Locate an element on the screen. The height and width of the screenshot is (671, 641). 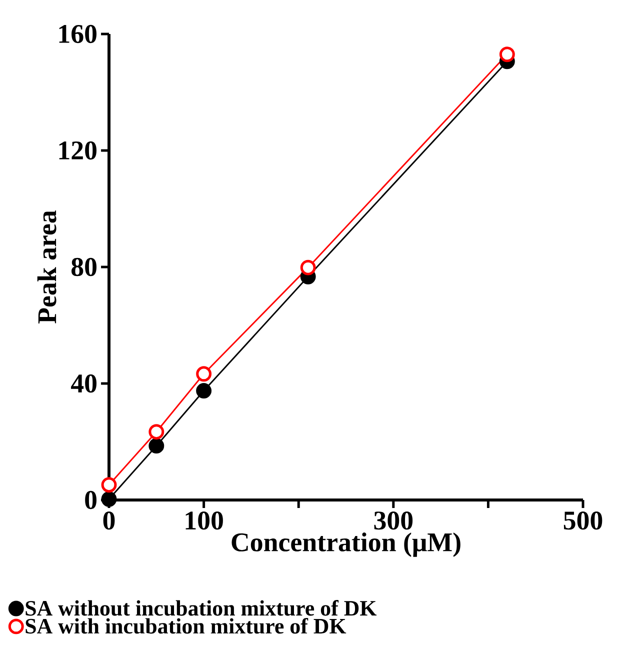
x-tick-label: 0 is located at coordinates (109, 520).